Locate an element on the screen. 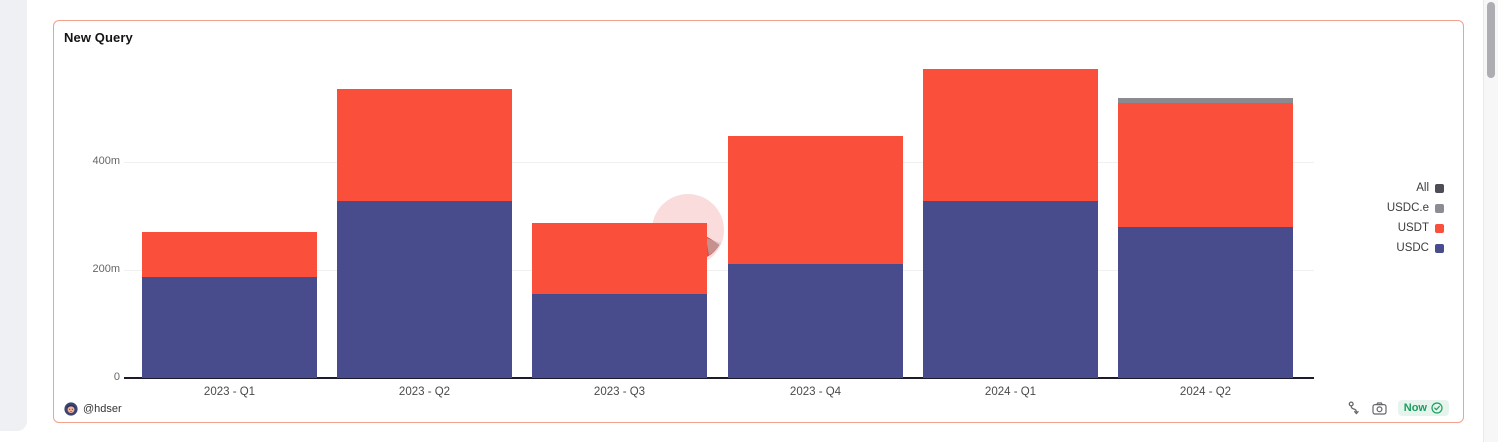 The image size is (1498, 442). refresh-status-badge: Now is located at coordinates (1423, 408).